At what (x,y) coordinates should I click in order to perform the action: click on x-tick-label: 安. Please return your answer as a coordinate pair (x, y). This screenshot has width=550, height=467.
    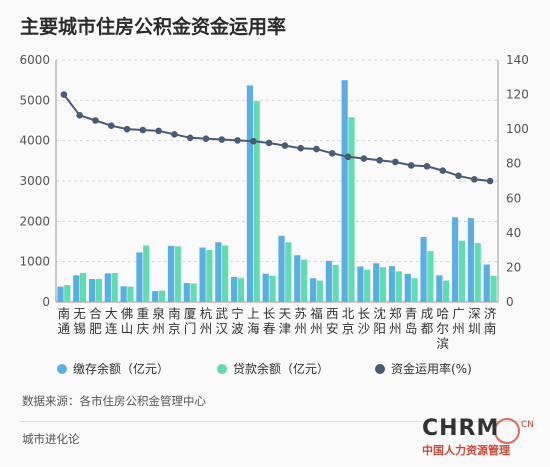
    Looking at the image, I should click on (332, 328).